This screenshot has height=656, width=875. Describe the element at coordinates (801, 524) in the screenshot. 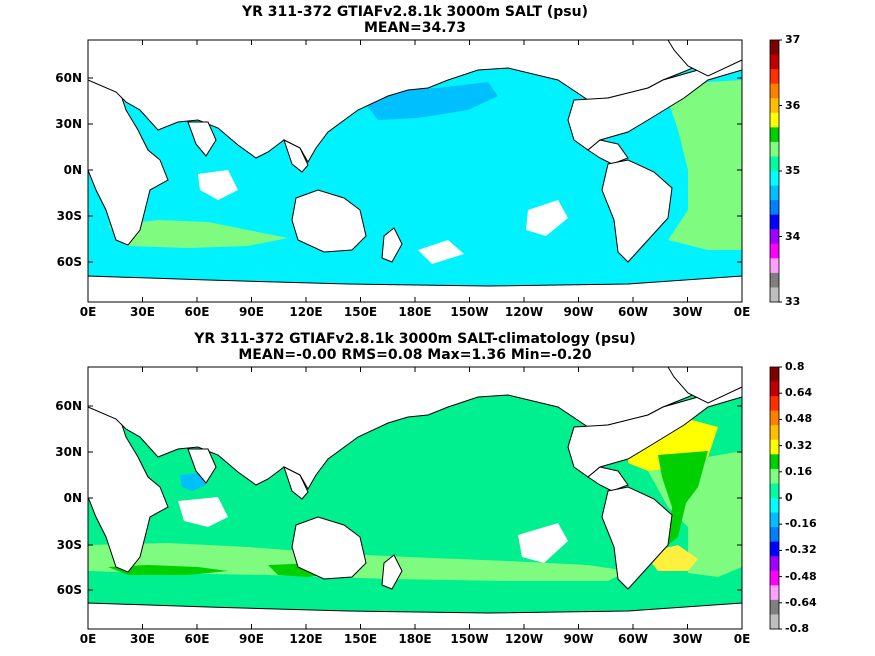

I see `colorbar-label: -0.16` at that location.